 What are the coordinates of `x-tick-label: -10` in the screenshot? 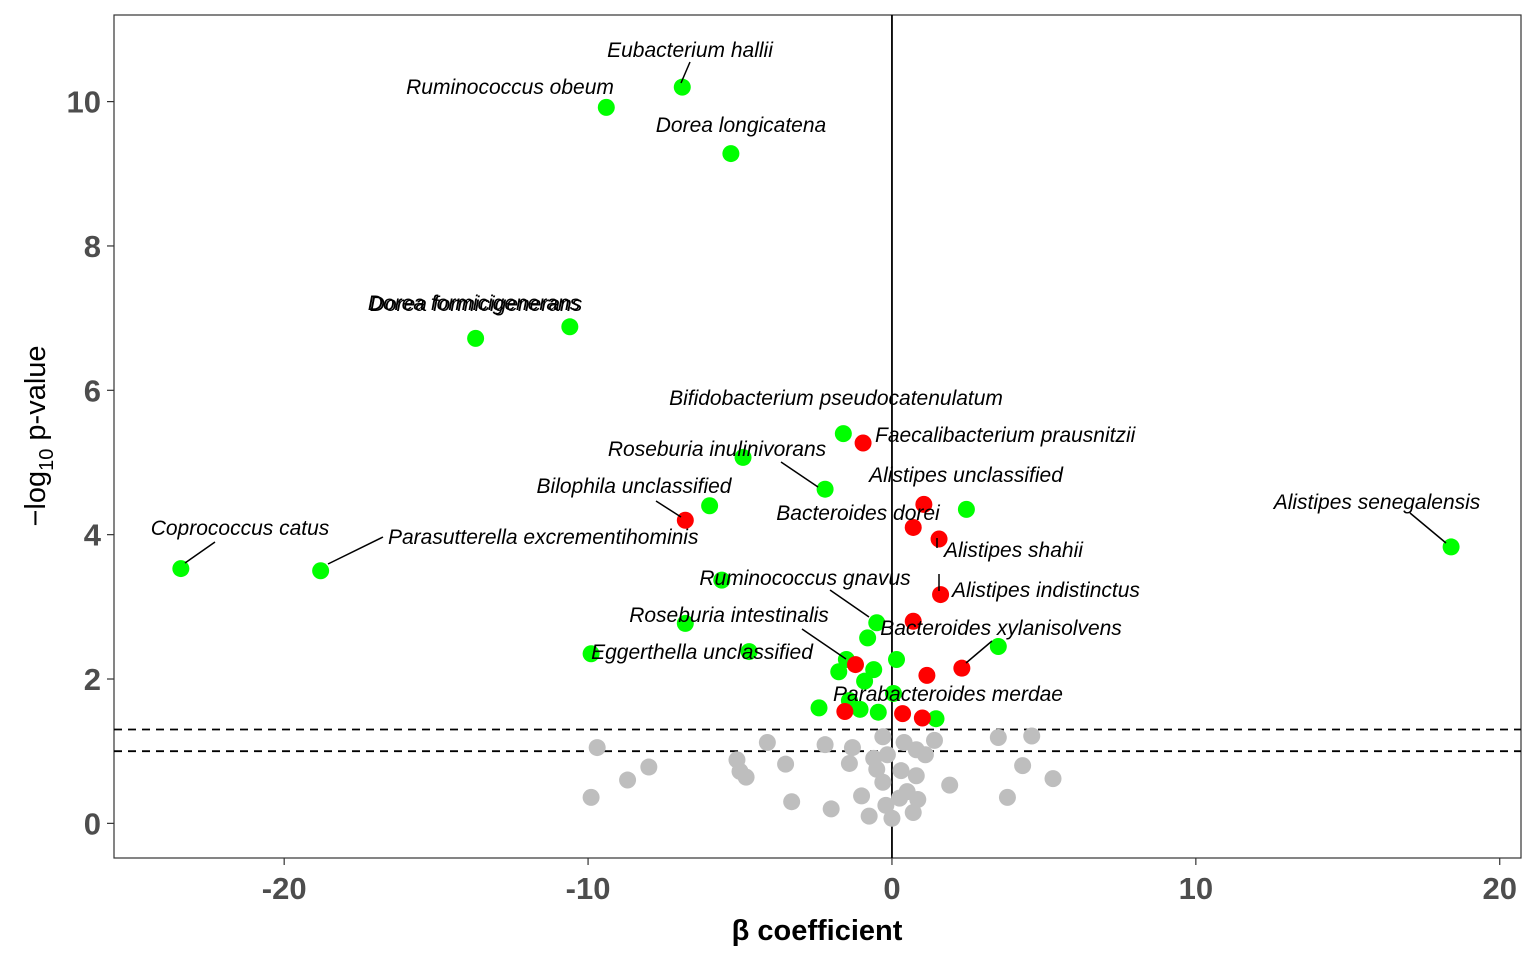 It's located at (588, 888).